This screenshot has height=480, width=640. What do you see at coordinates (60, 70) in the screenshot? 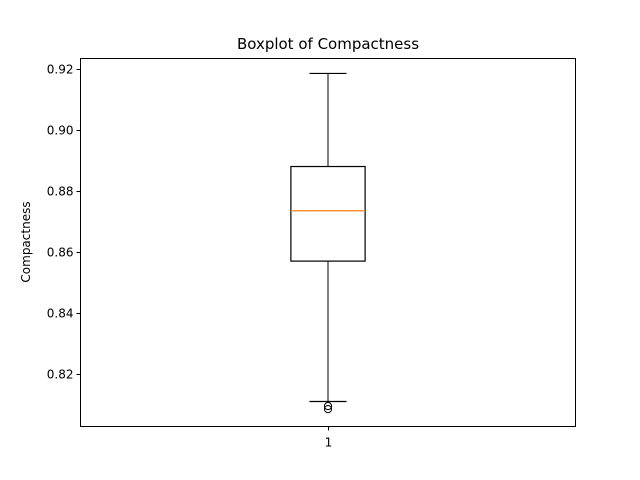
I see `y-tick-label: 0.92` at bounding box center [60, 70].